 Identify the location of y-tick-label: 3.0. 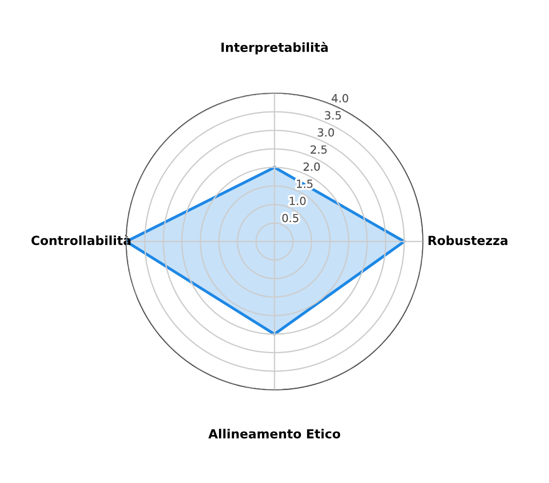
(326, 132).